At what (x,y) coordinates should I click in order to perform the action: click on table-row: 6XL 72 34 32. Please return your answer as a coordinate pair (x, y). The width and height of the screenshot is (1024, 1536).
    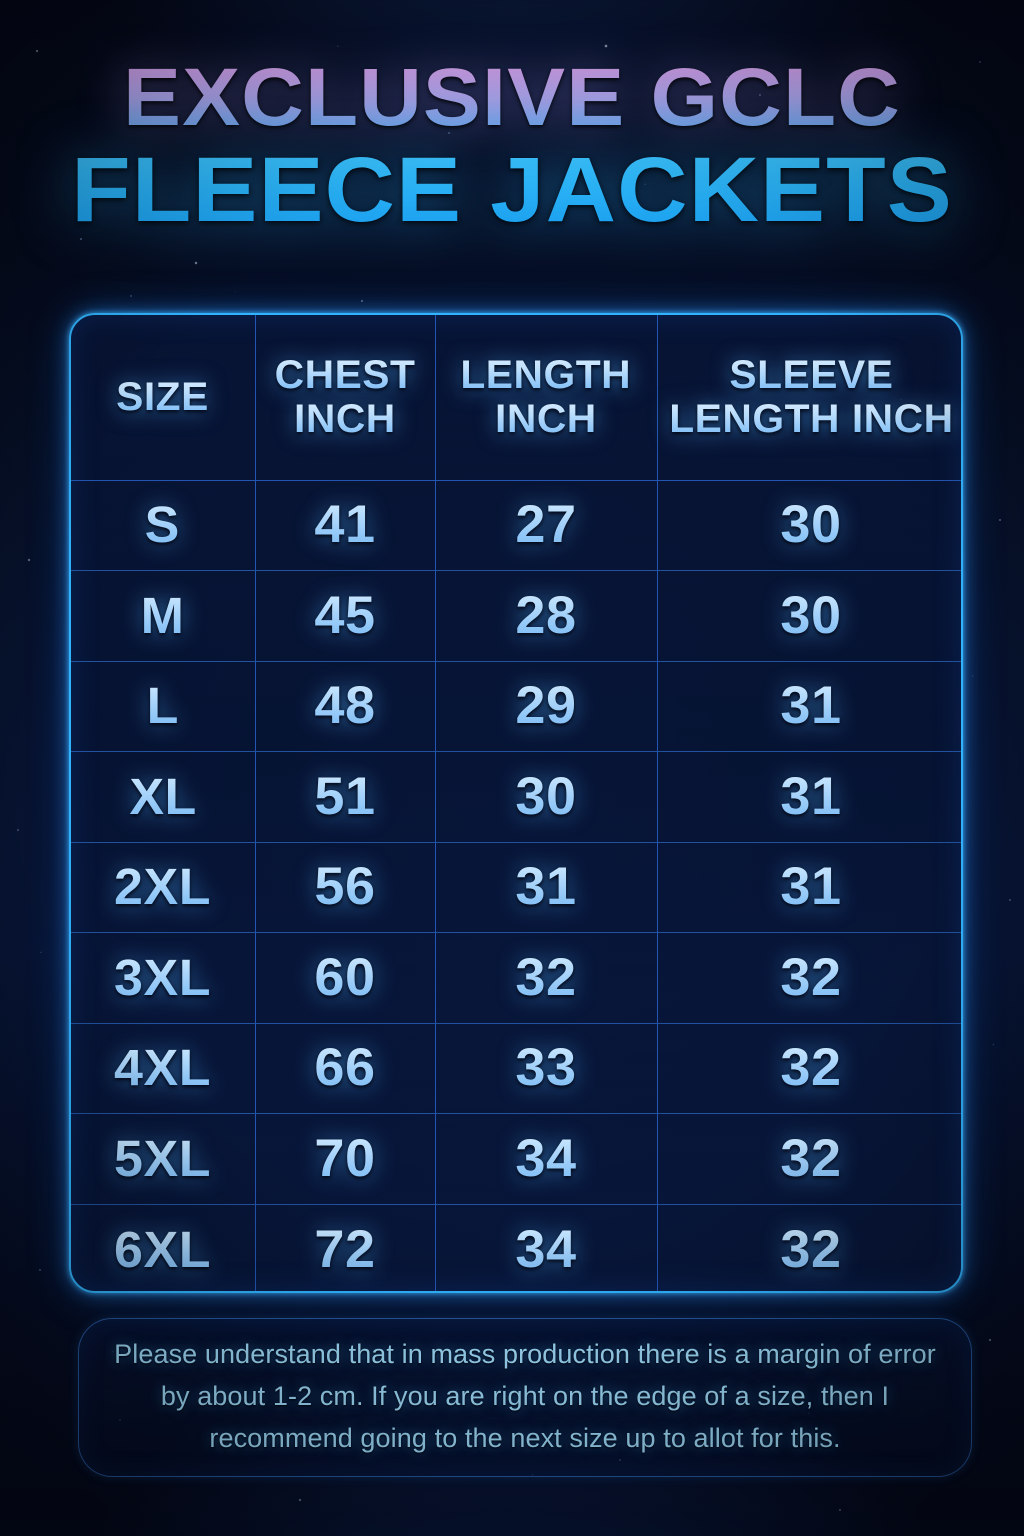
    Looking at the image, I should click on (516, 1247).